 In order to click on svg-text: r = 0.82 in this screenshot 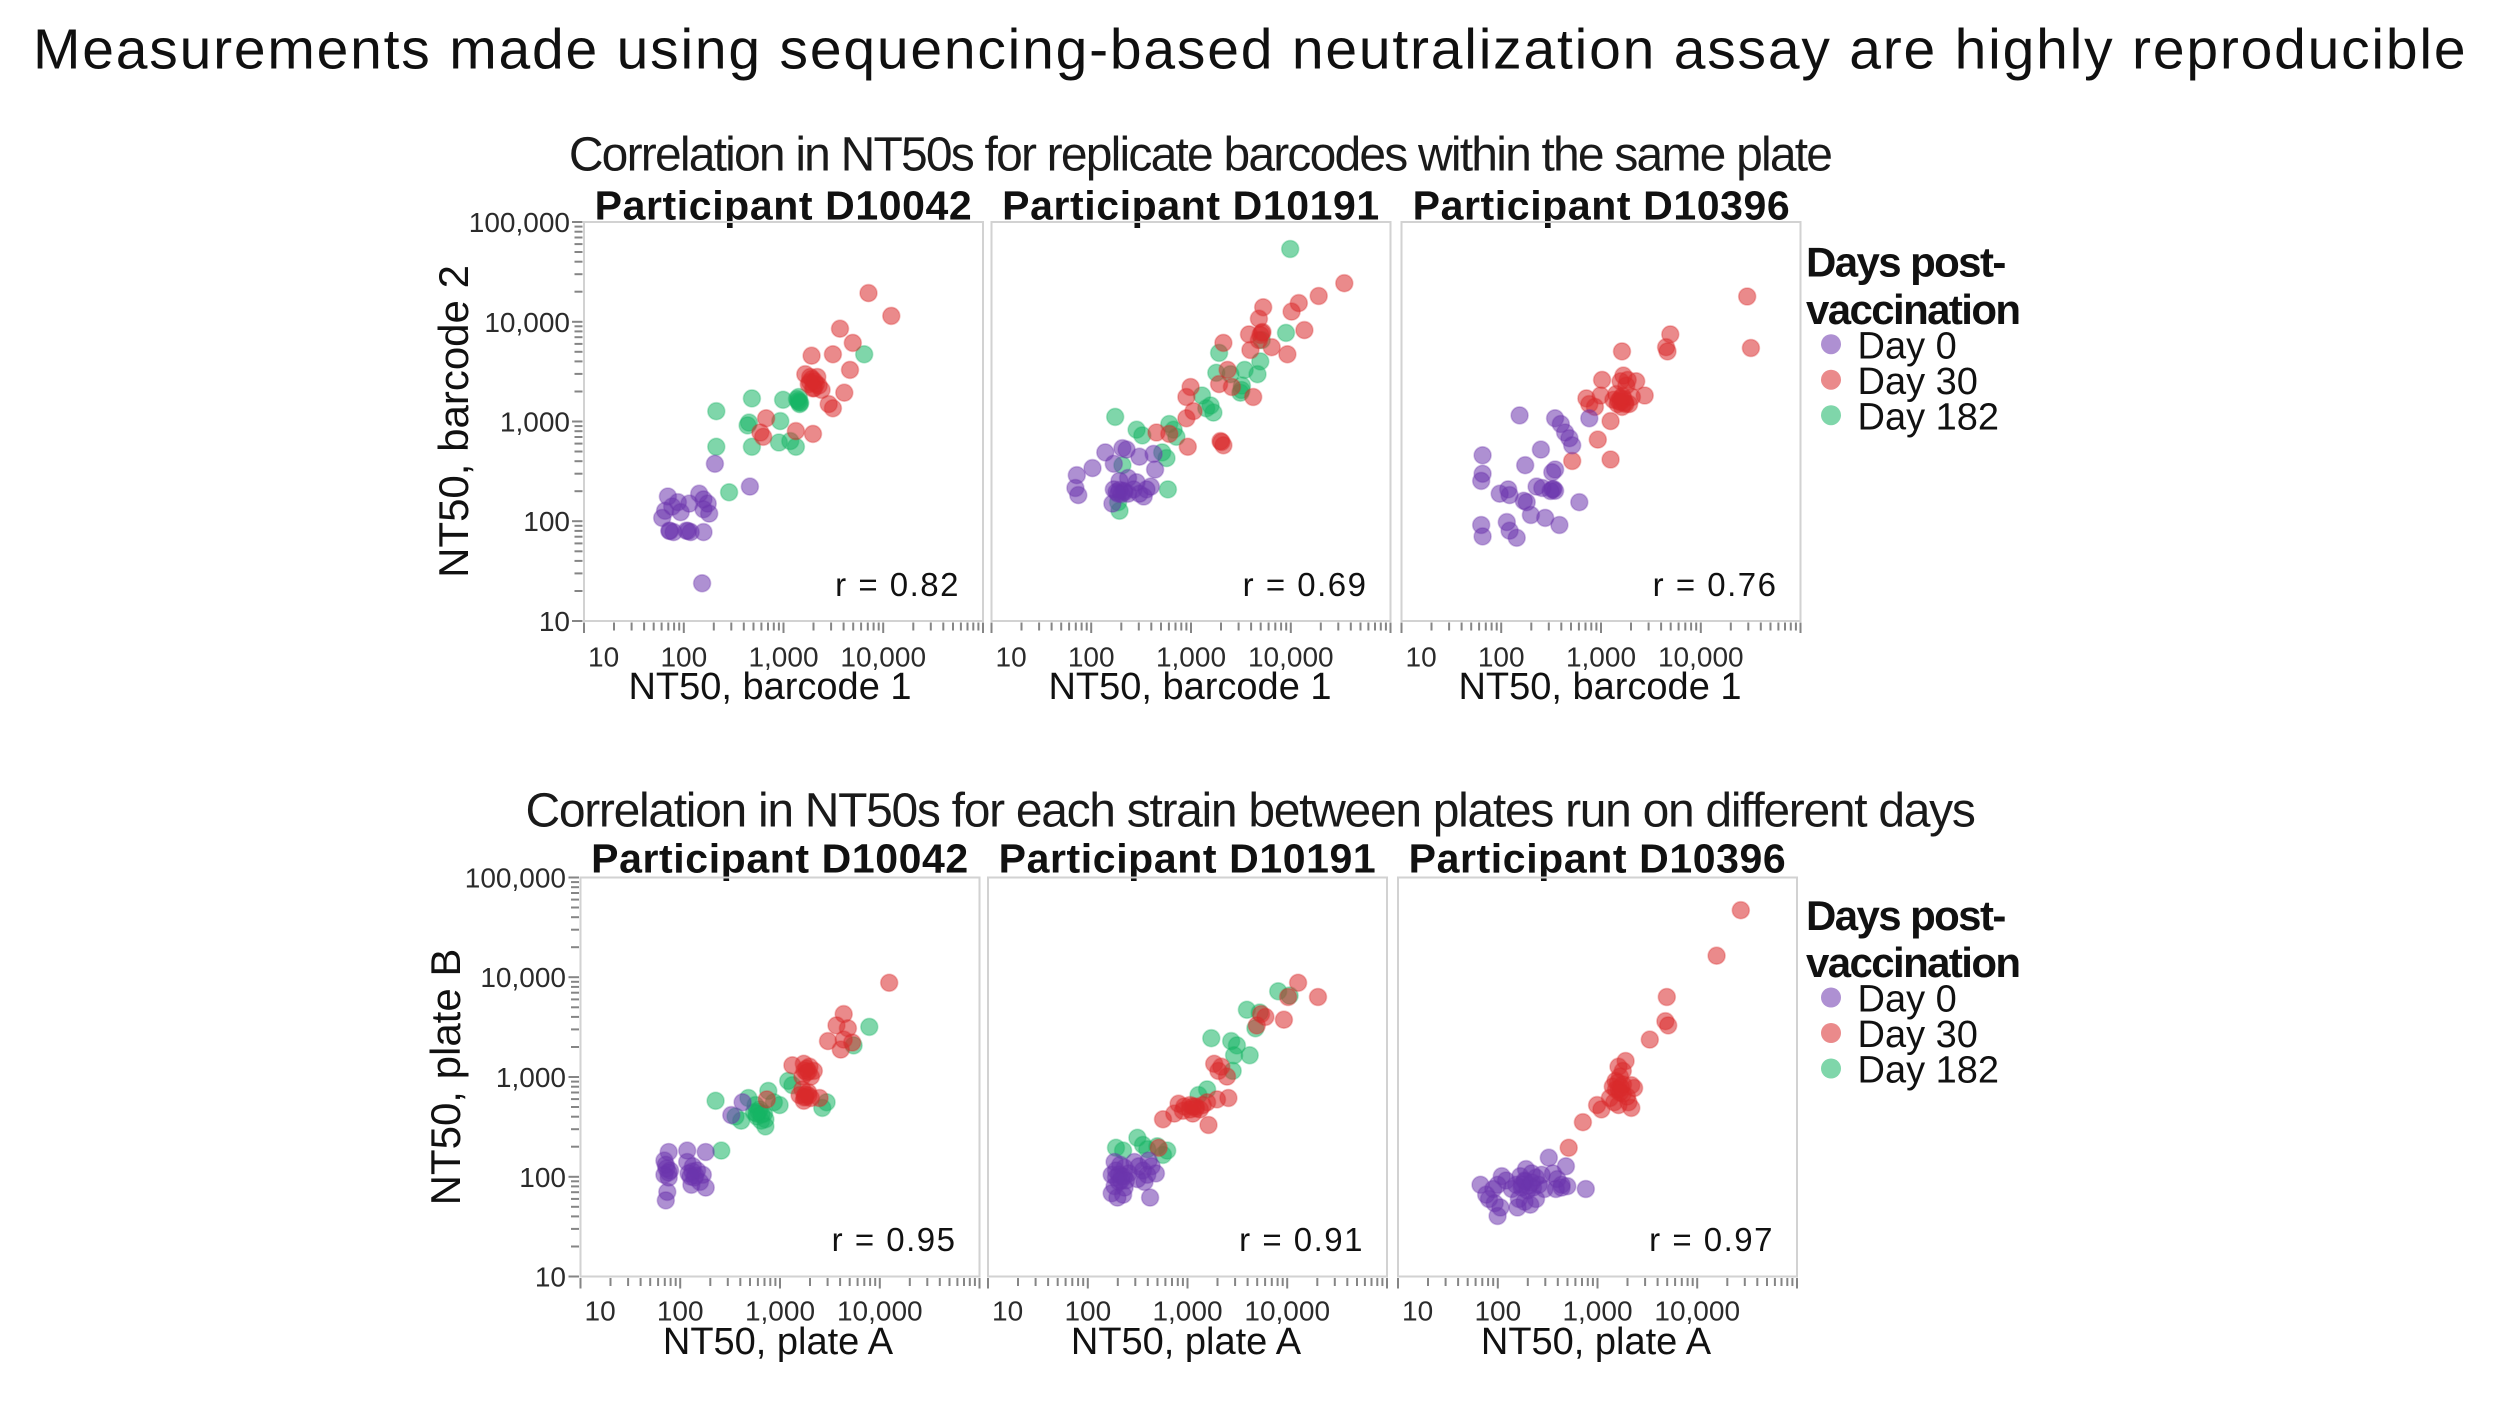, I will do `click(897, 584)`.